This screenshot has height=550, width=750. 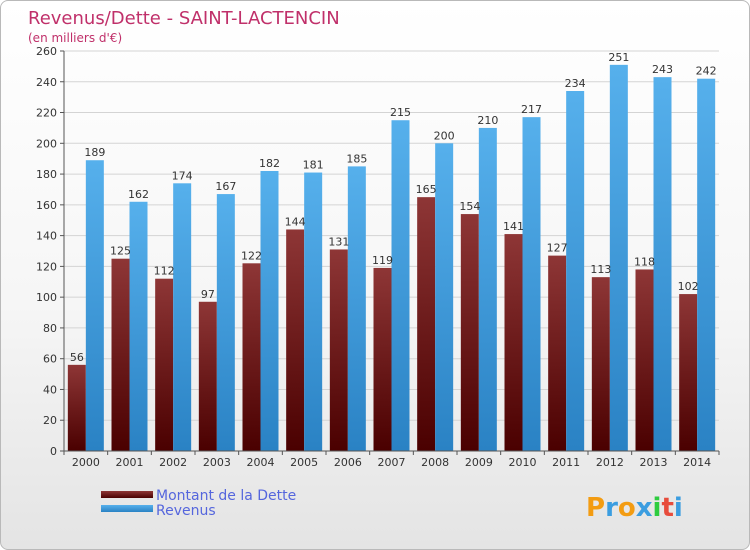 What do you see at coordinates (575, 271) in the screenshot?
I see `bar-revenus-2011` at bounding box center [575, 271].